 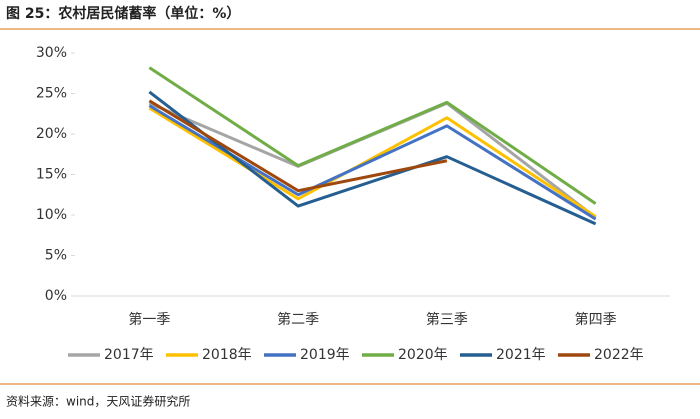 What do you see at coordinates (56, 296) in the screenshot?
I see `y-tick-label: 0%` at bounding box center [56, 296].